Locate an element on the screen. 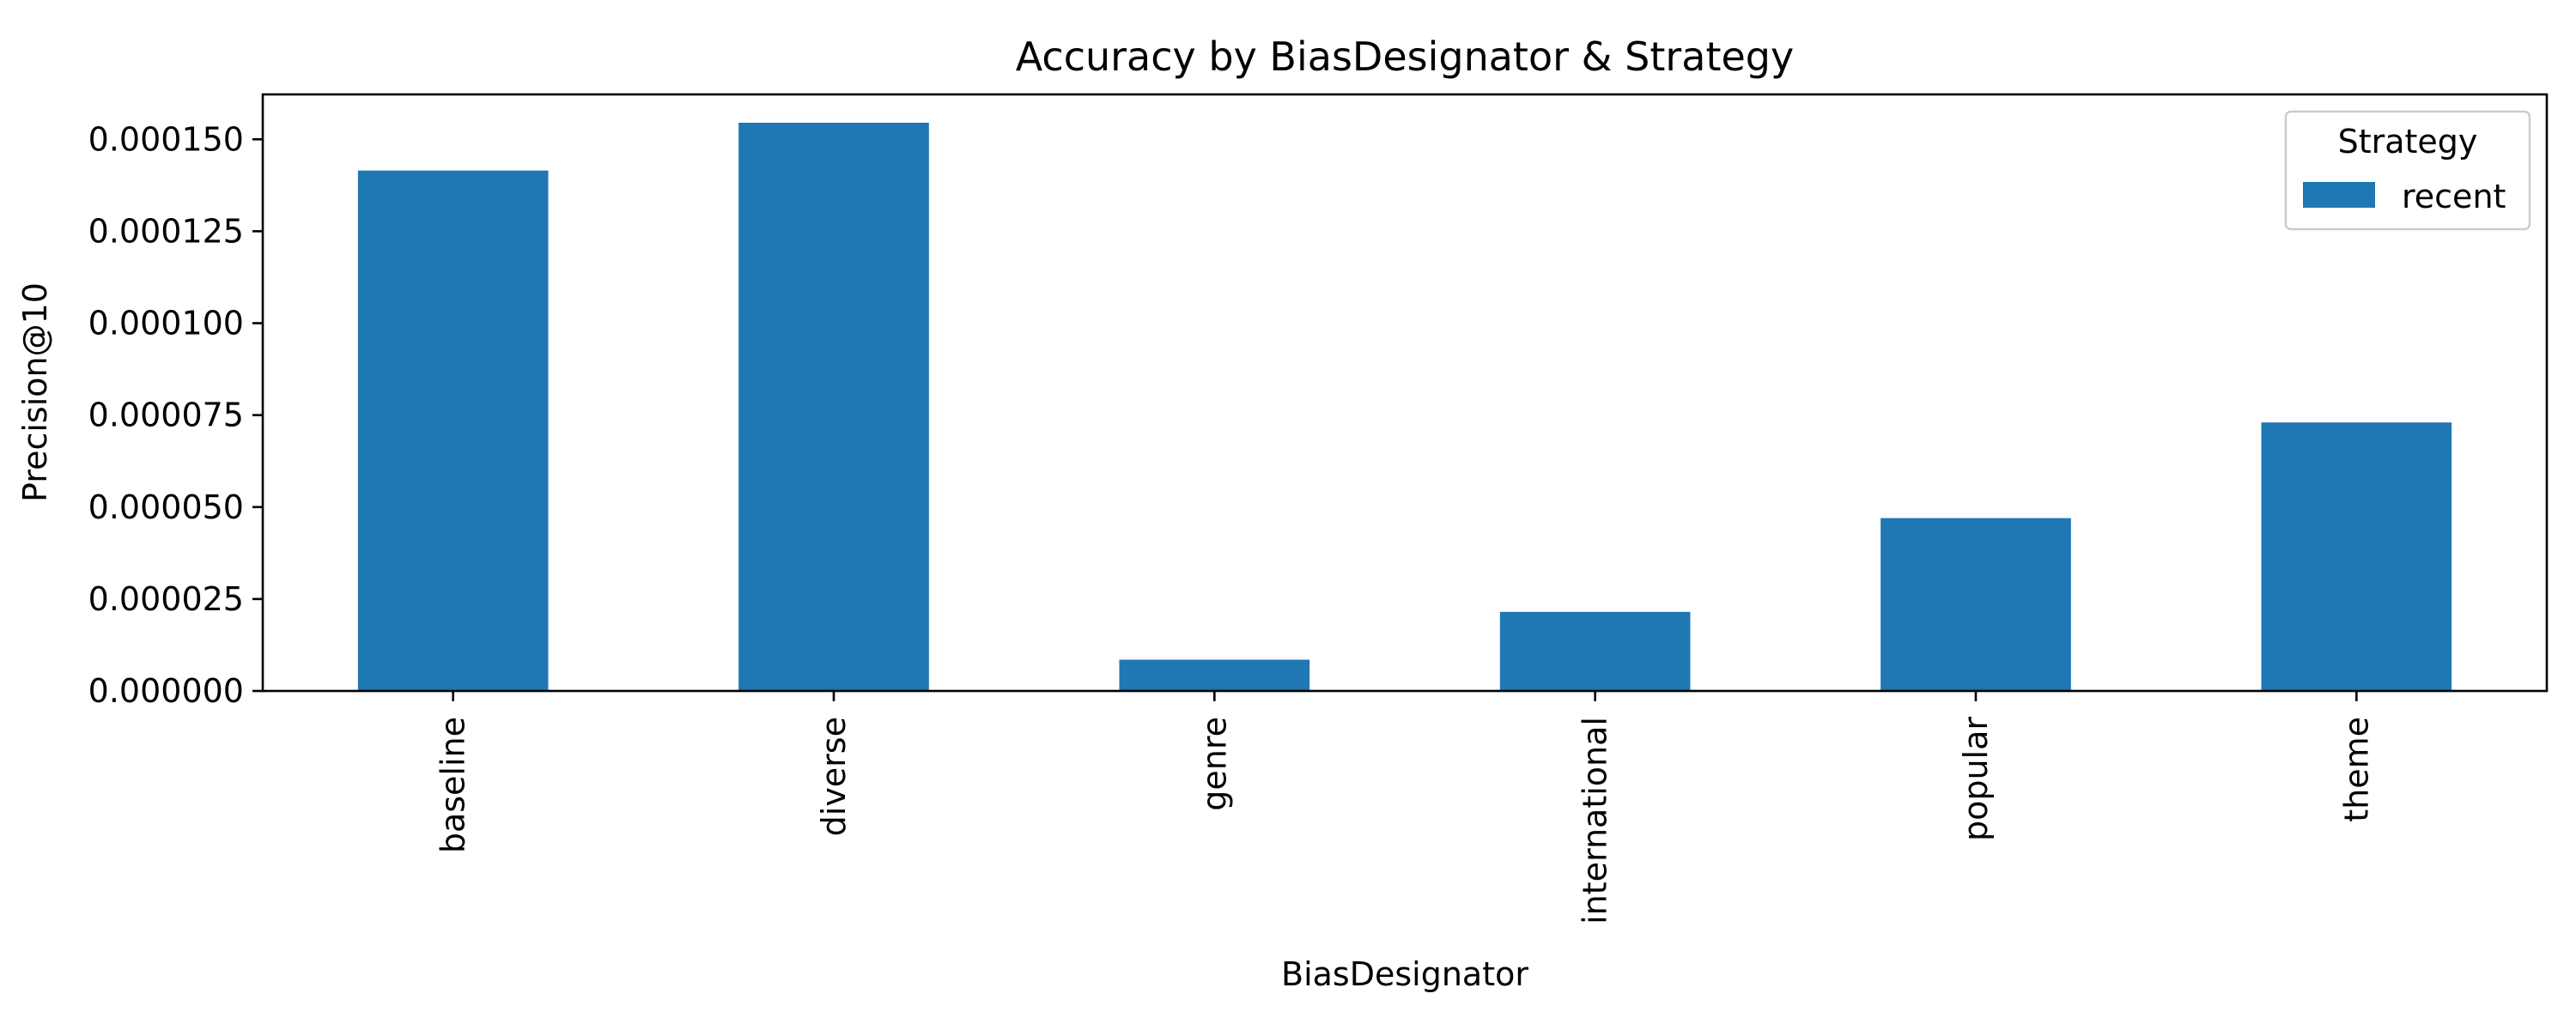 The image size is (2576, 1030). bar-genre is located at coordinates (1214, 675).